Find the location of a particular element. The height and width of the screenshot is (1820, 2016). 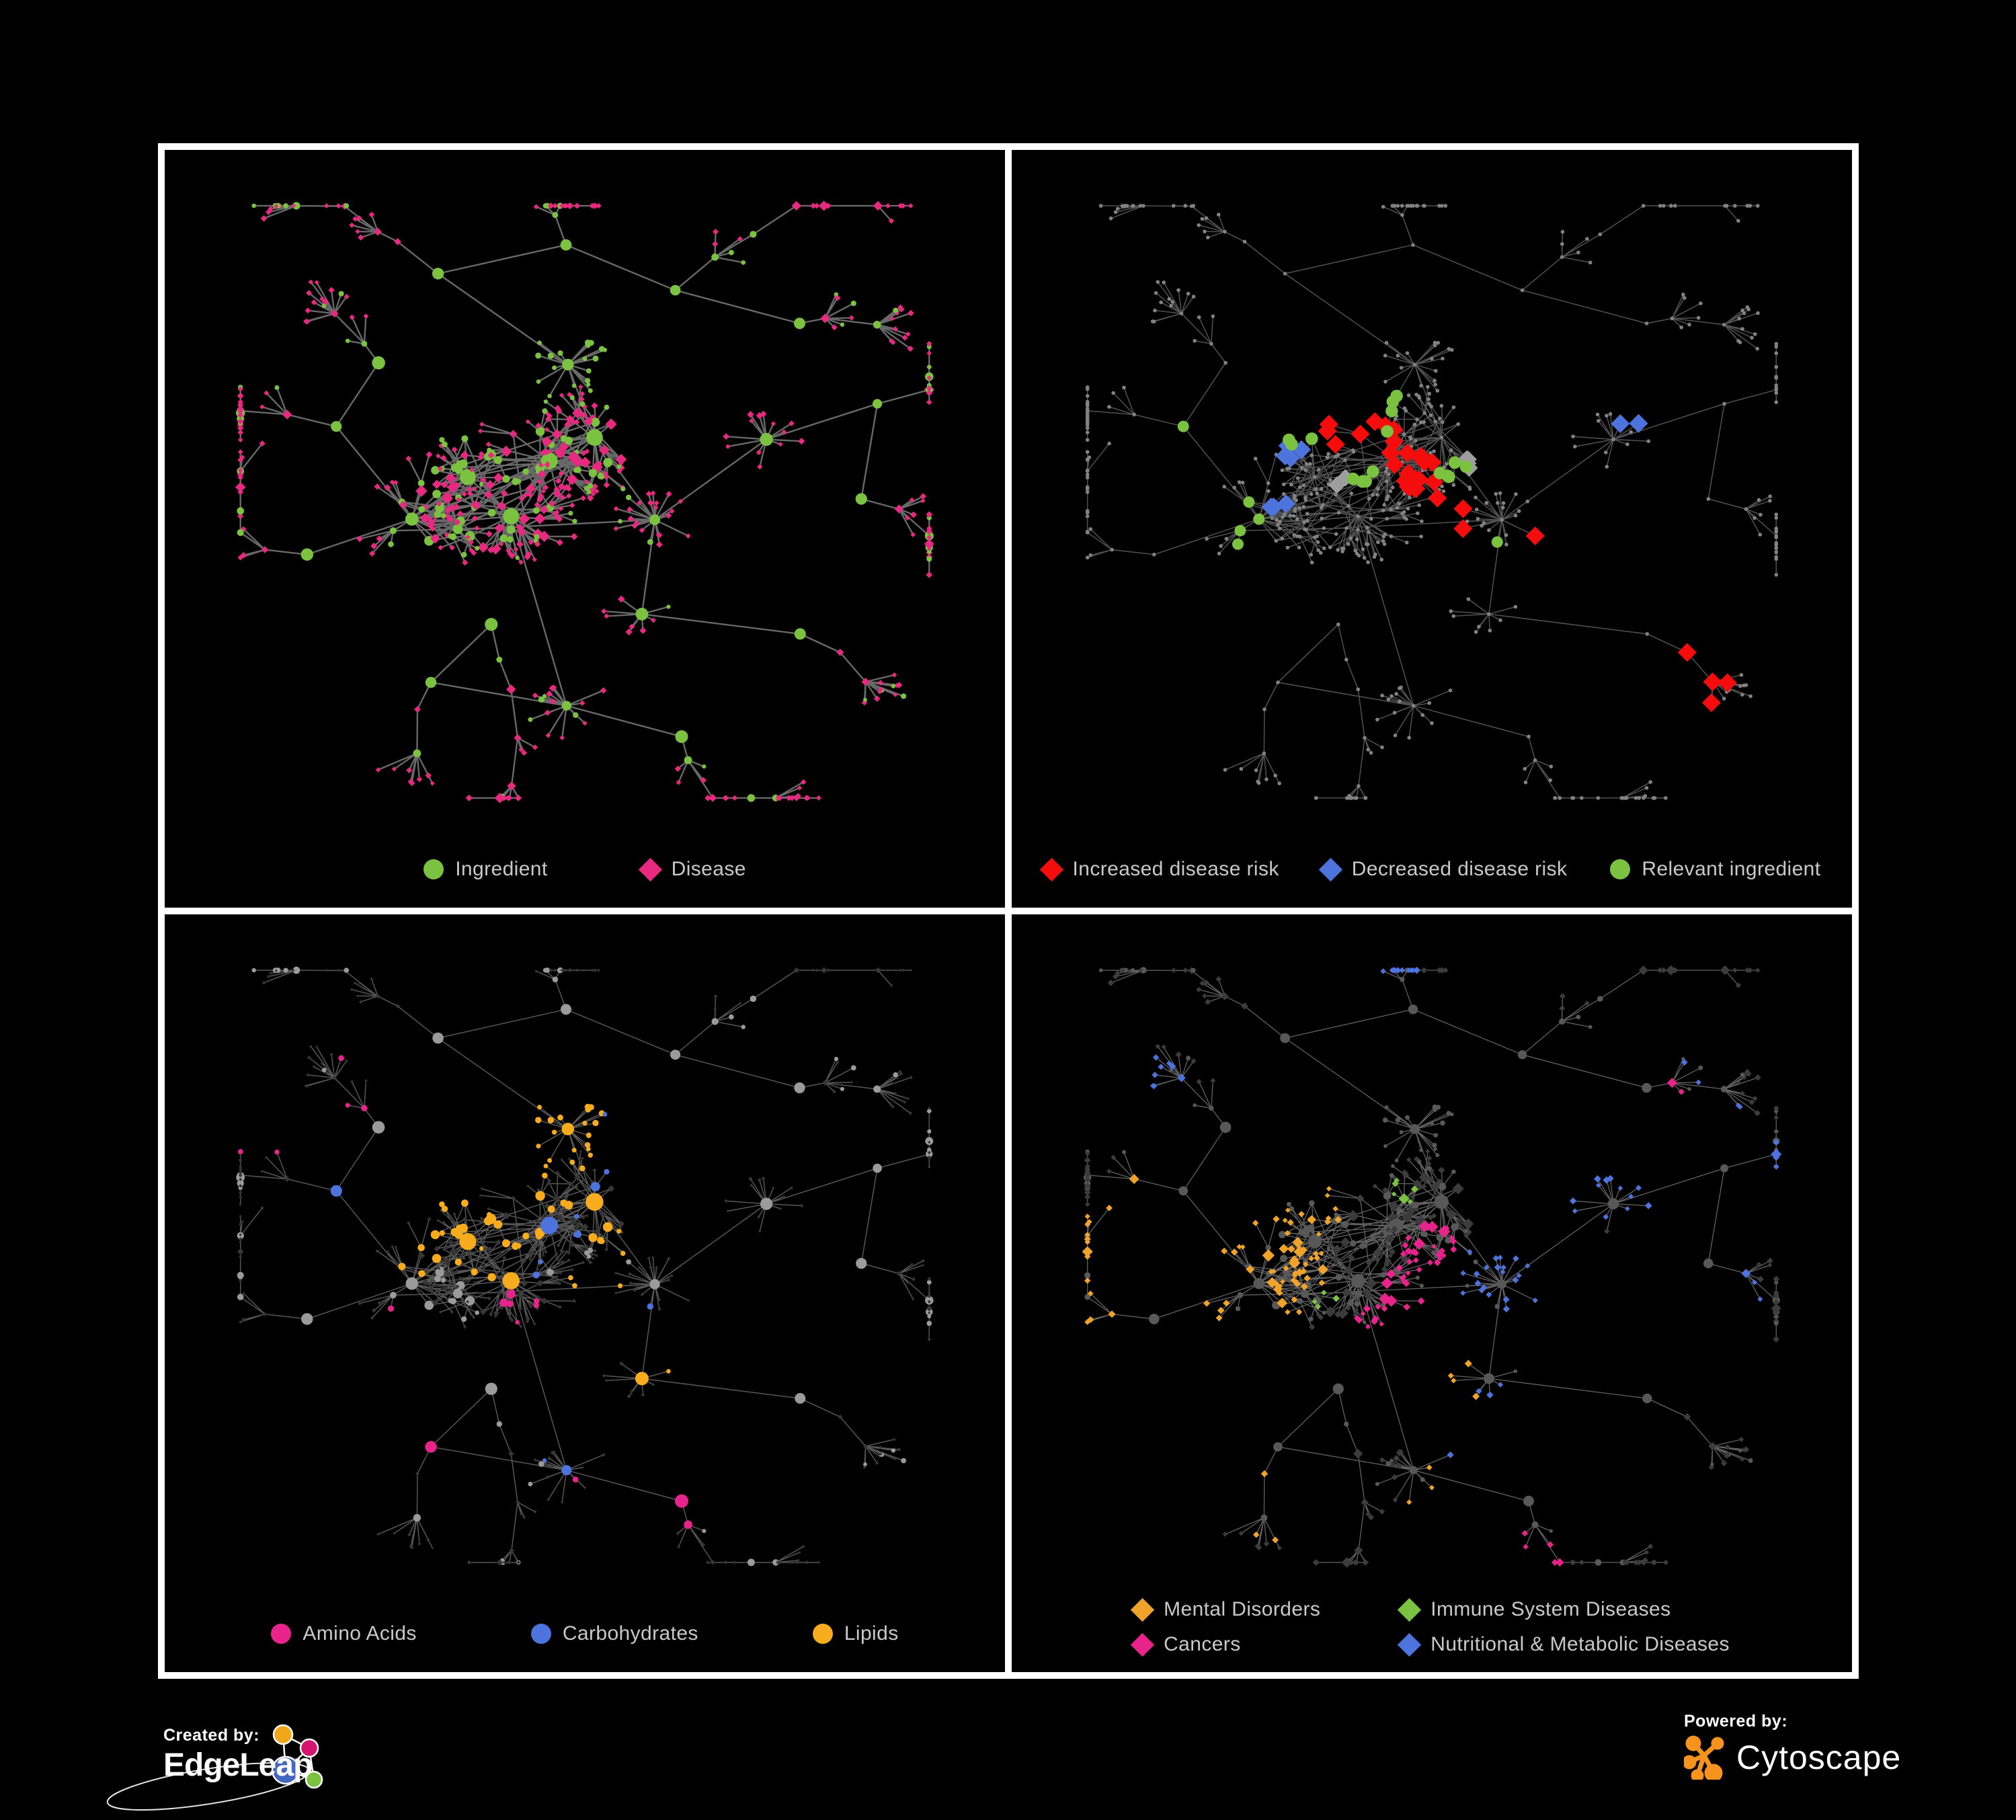

cytoscape-credit: Powered by: Cytoscape is located at coordinates (1792, 1746).